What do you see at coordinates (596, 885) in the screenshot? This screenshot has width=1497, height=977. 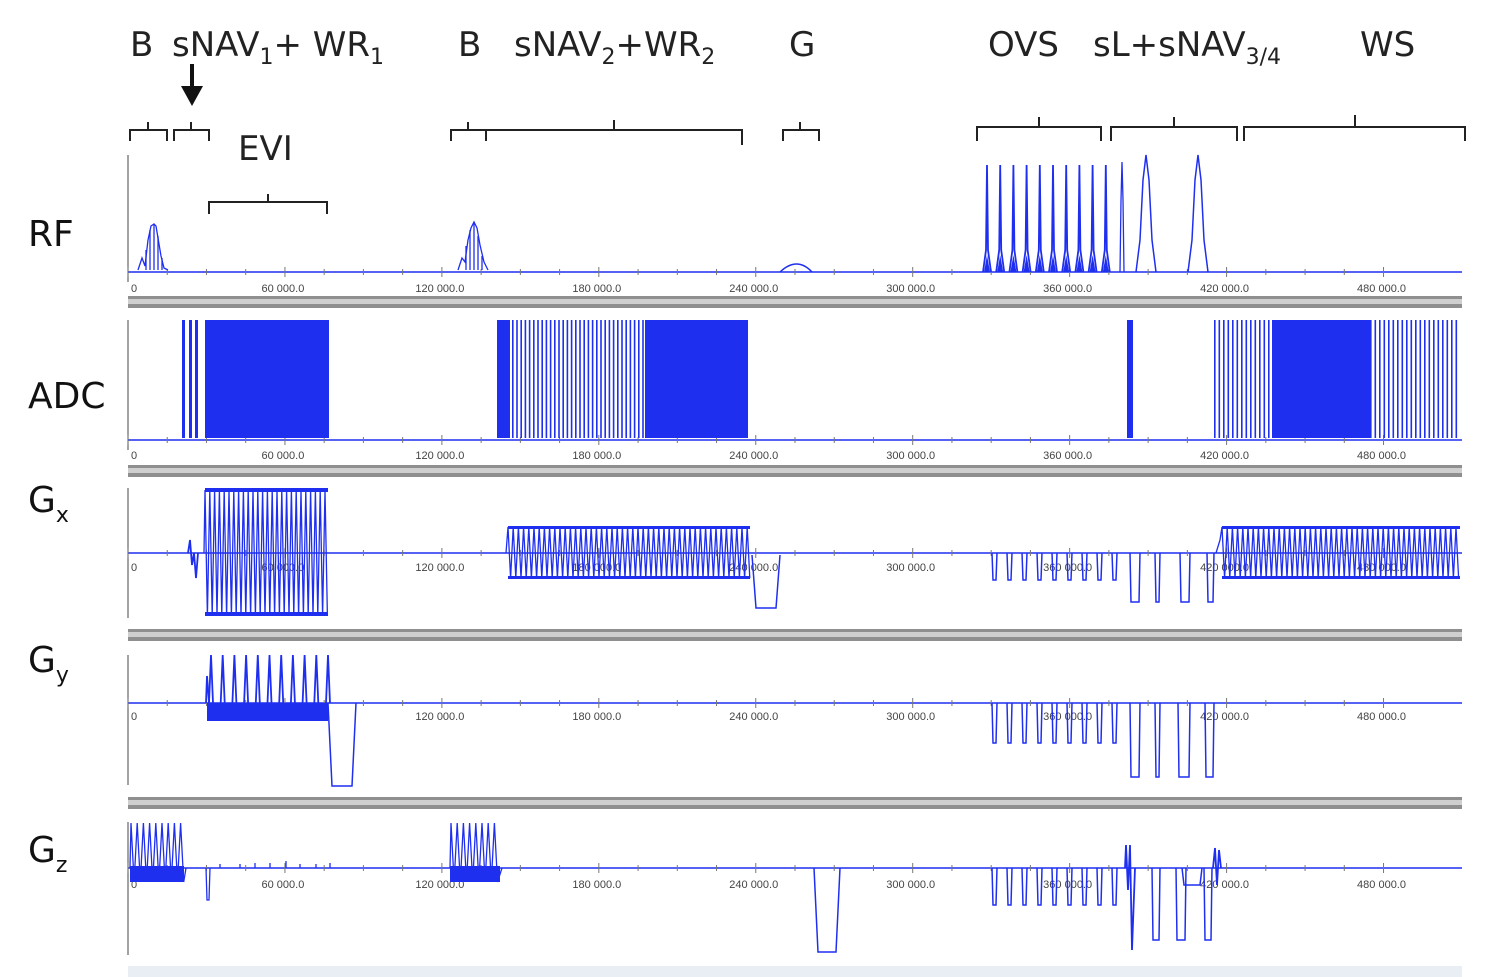 I see `gz-tick-label: 180 000.0` at bounding box center [596, 885].